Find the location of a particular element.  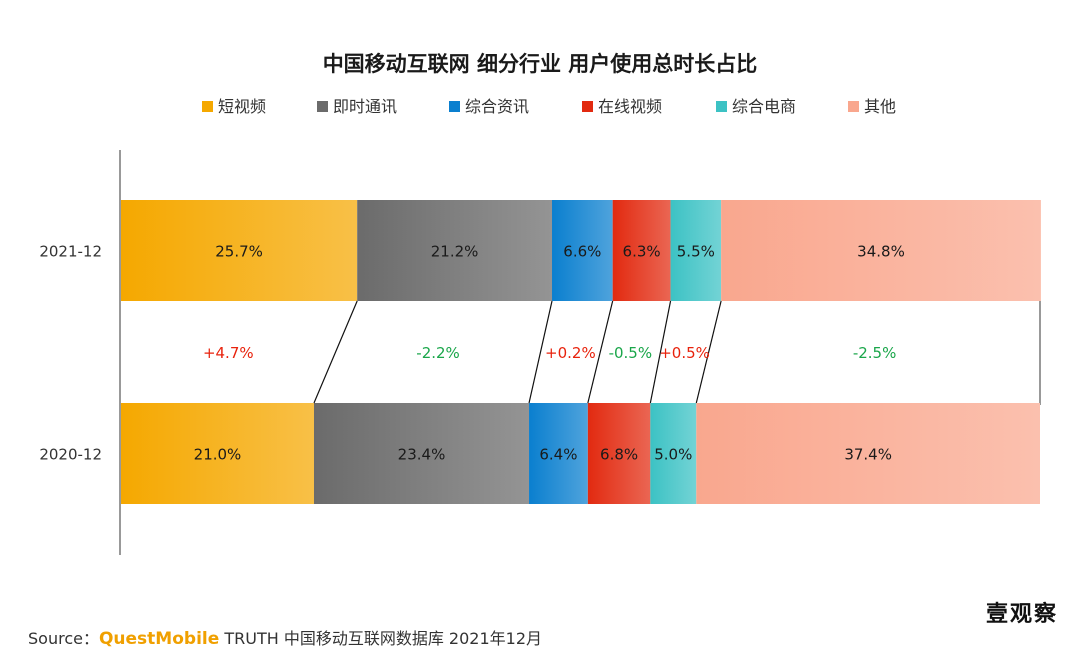

legend-item: 其他 is located at coordinates (872, 106).